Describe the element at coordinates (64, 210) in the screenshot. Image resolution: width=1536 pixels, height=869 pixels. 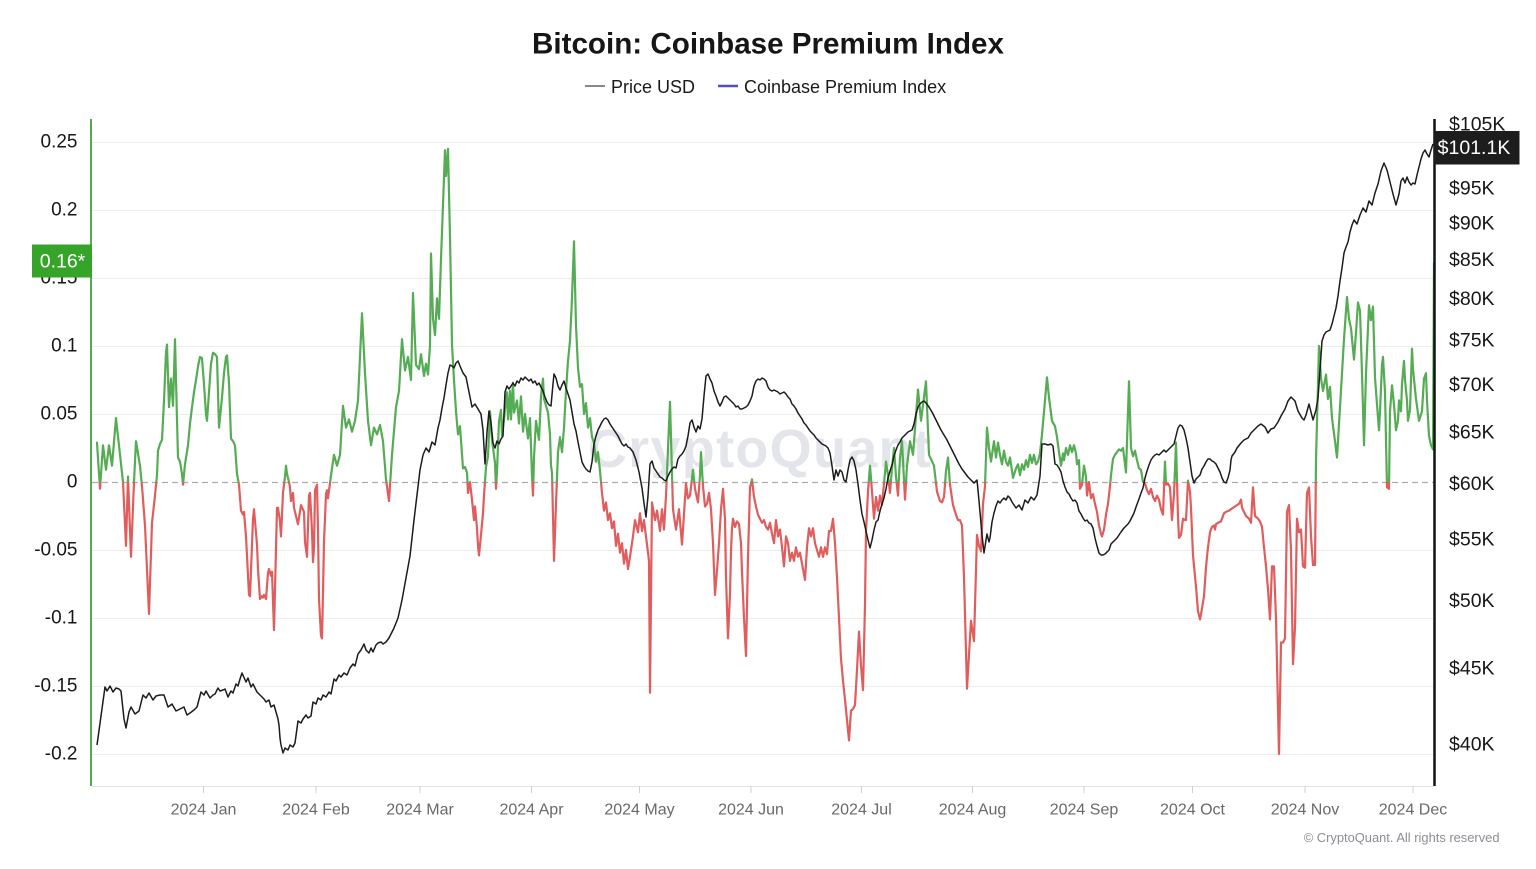
I see `svg-text: 0.2` at that location.